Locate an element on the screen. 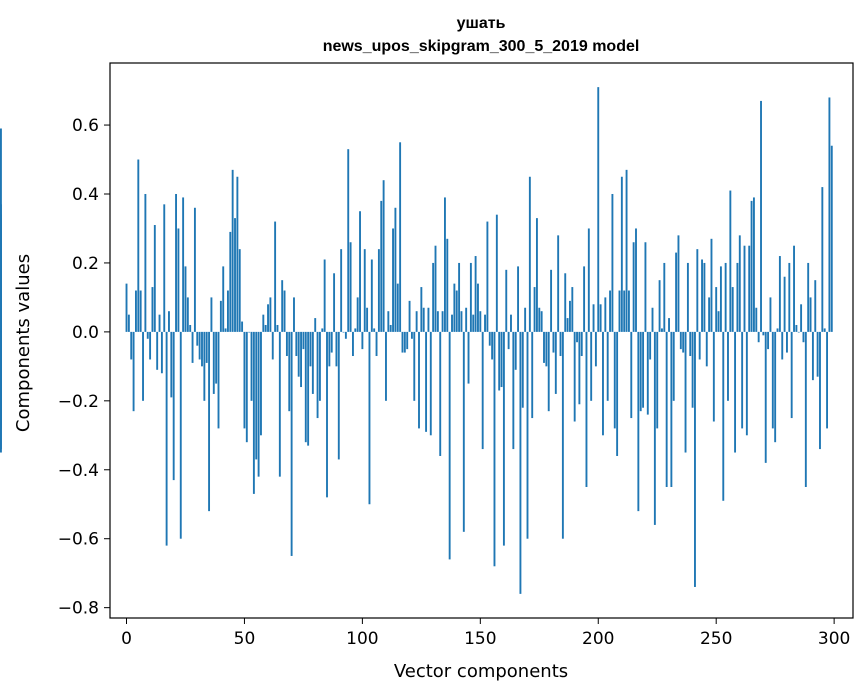 This screenshot has width=867, height=696. y-tick-label: 0.6 is located at coordinates (85, 126).